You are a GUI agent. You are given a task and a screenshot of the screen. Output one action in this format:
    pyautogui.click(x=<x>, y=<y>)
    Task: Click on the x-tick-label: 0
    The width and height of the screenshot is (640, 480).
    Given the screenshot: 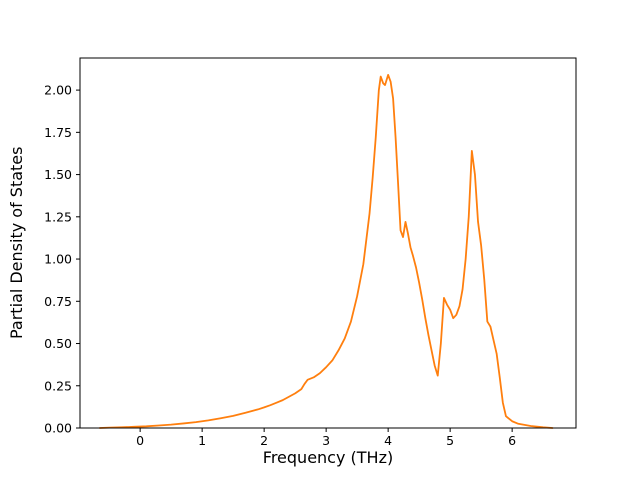 What is the action you would take?
    pyautogui.click(x=140, y=440)
    